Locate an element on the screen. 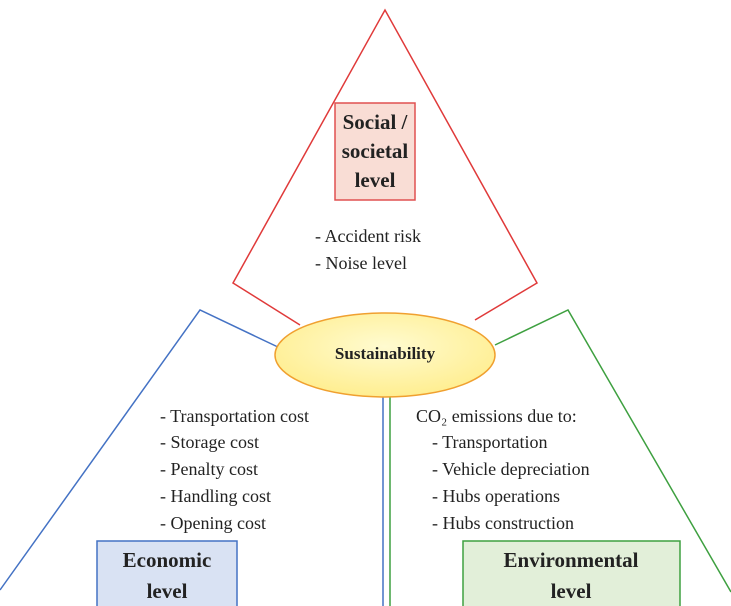 Image resolution: width=731 pixels, height=606 pixels. social-box is located at coordinates (375, 151).